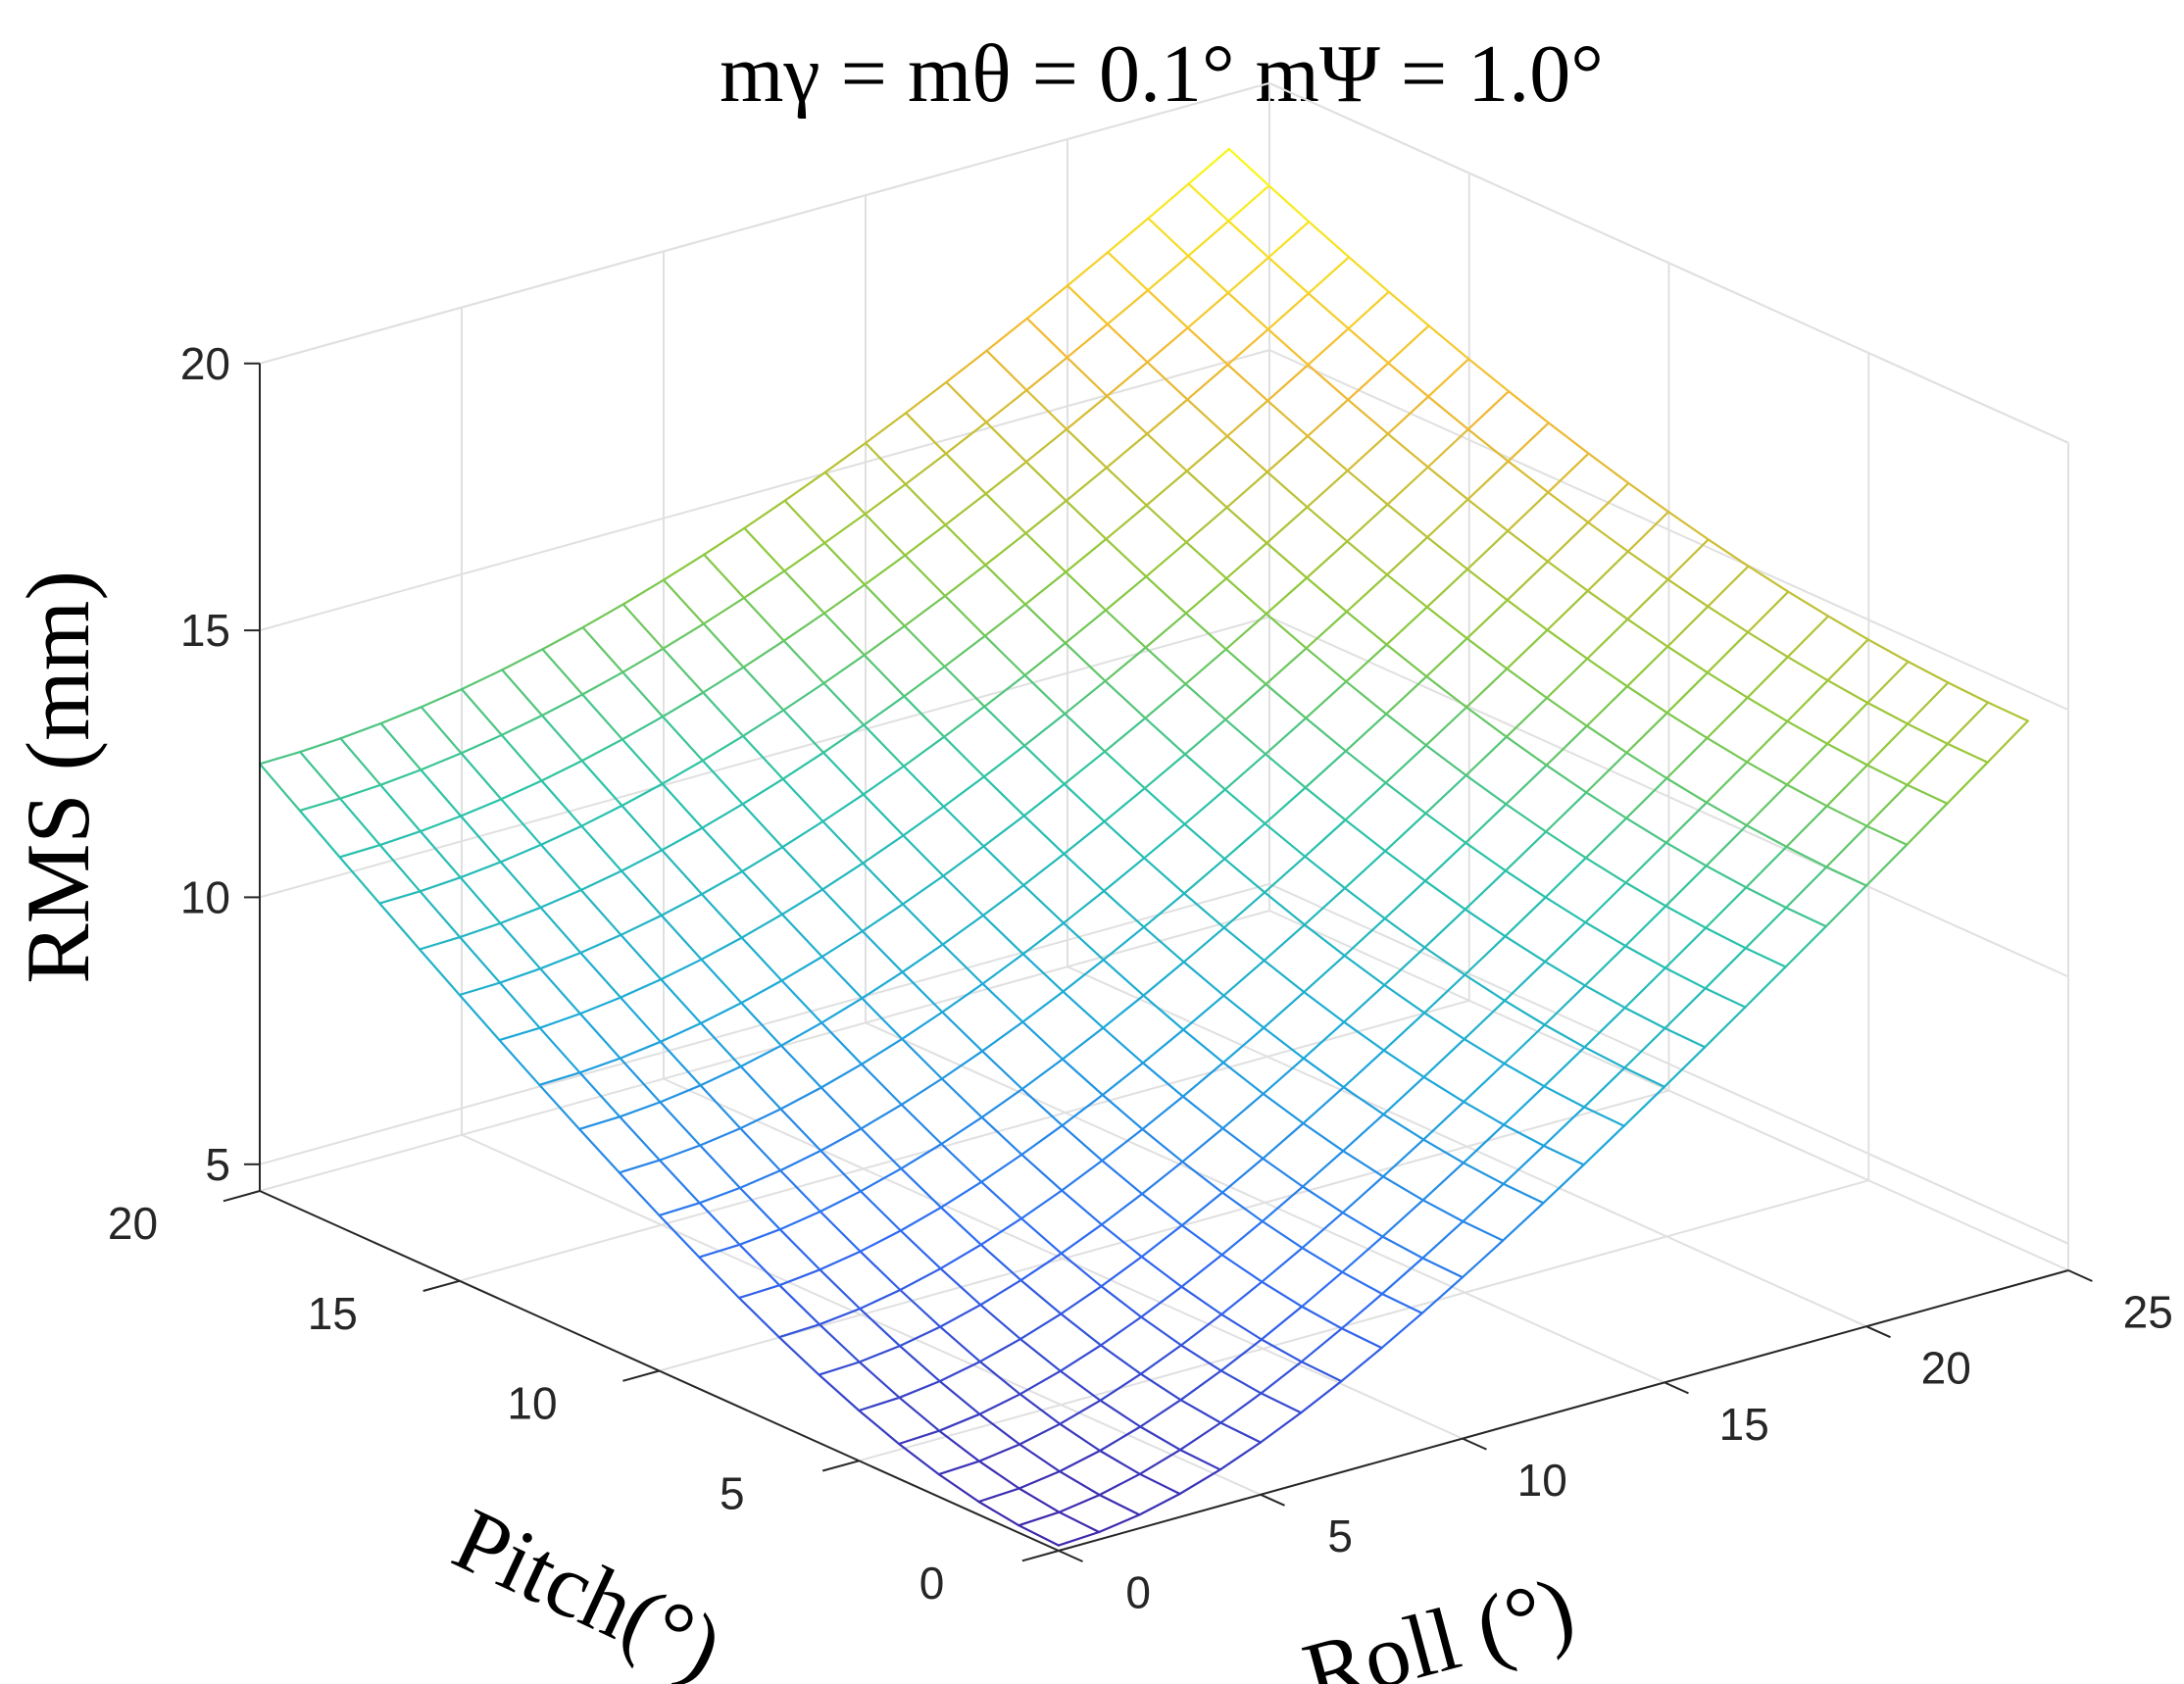  Describe the element at coordinates (932, 1583) in the screenshot. I see `y-tick-label: 0` at that location.